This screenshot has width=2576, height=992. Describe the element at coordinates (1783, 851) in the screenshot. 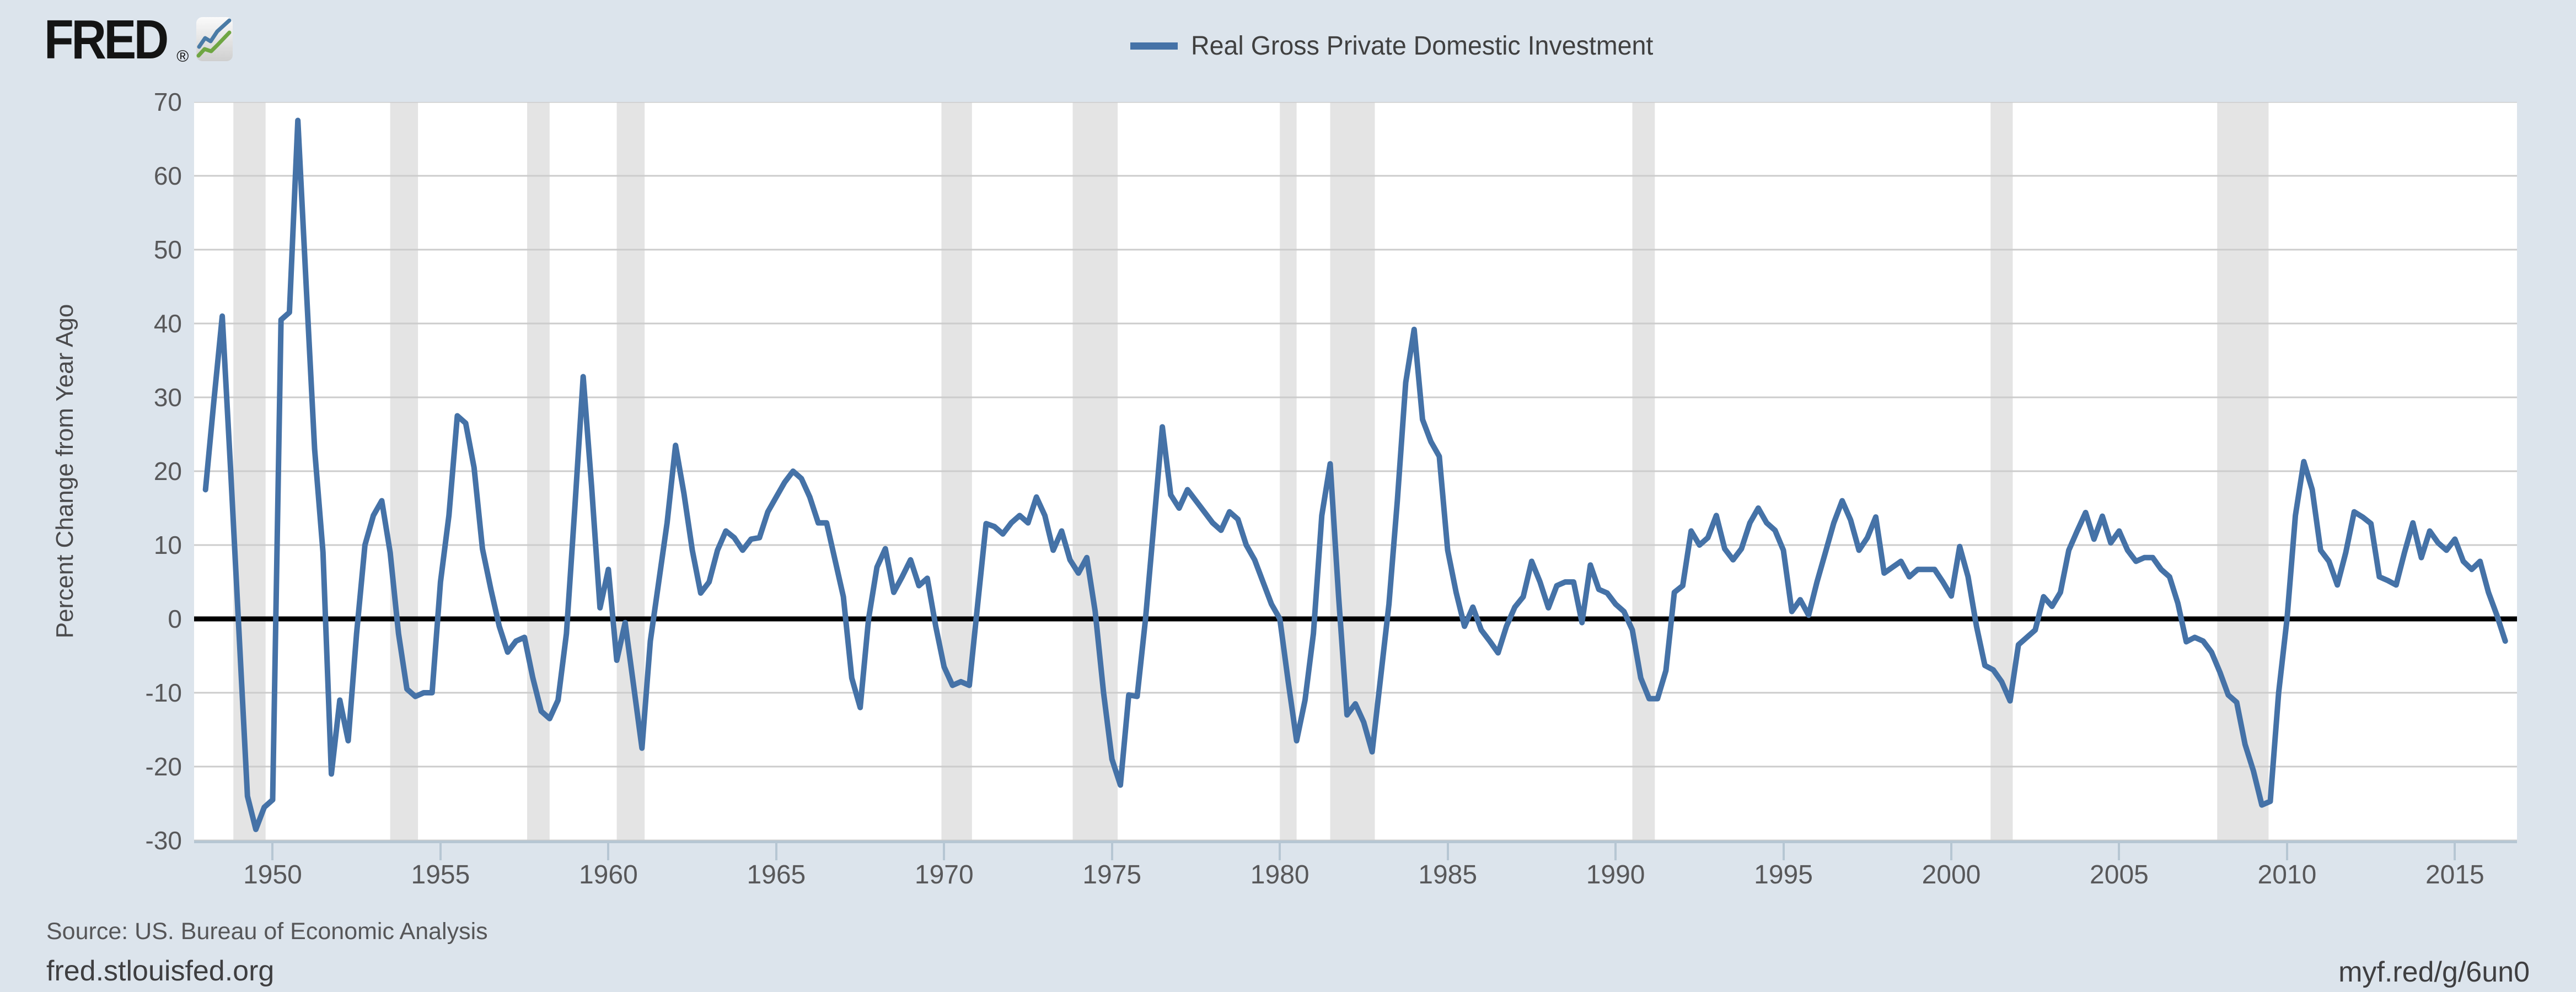

I see `x-tick-mark-1995` at that location.